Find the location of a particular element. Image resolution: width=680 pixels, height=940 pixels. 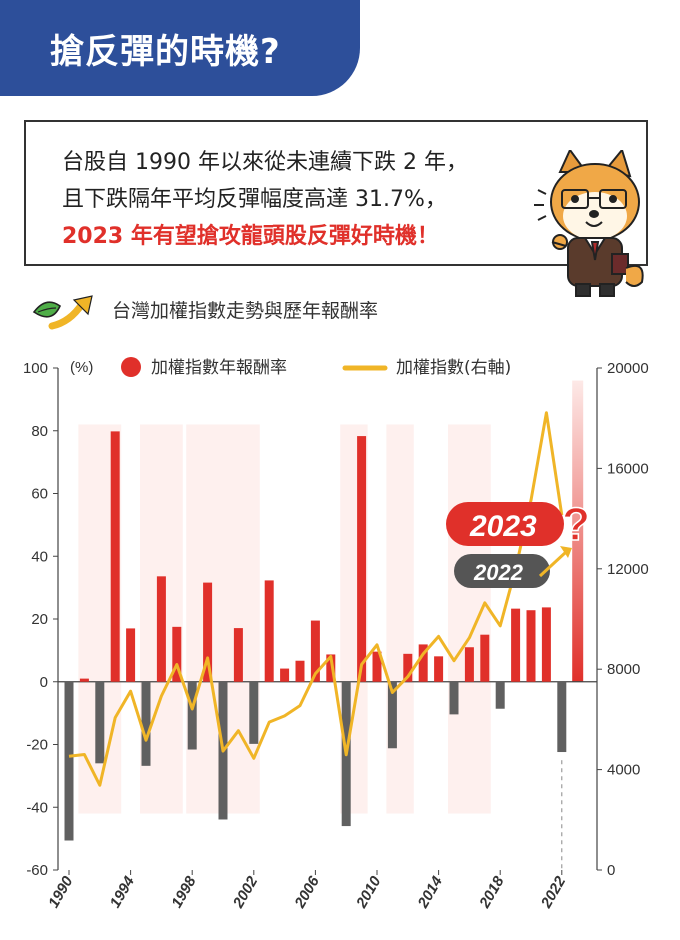

badge-2022 is located at coordinates (502, 571).